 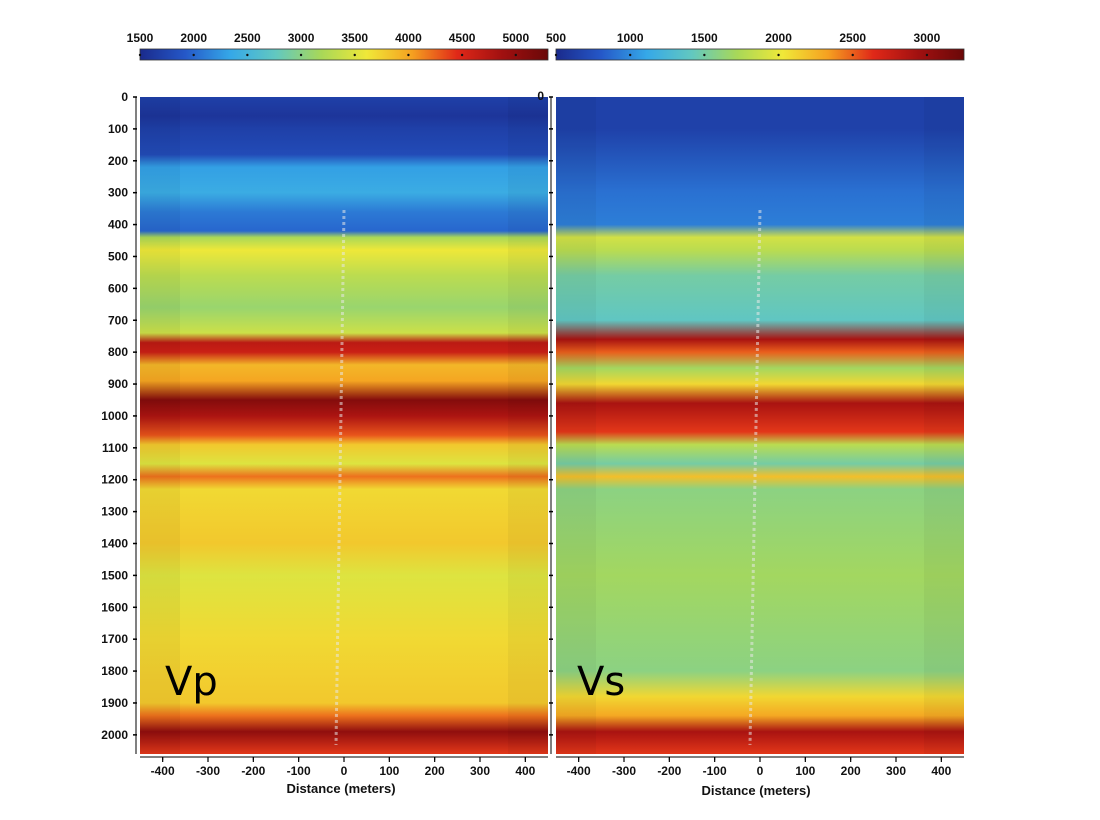 What do you see at coordinates (760, 771) in the screenshot?
I see `vs-x-tick-label: 0` at bounding box center [760, 771].